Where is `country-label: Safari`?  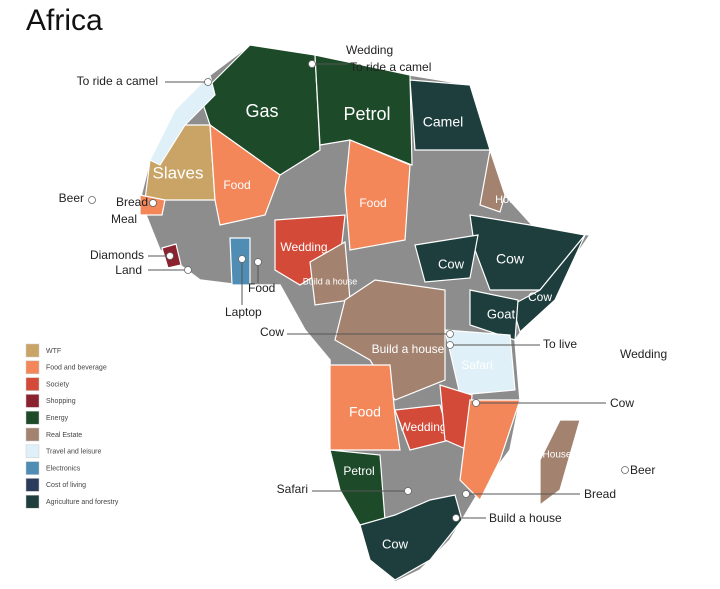
country-label: Safari is located at coordinates (476, 365).